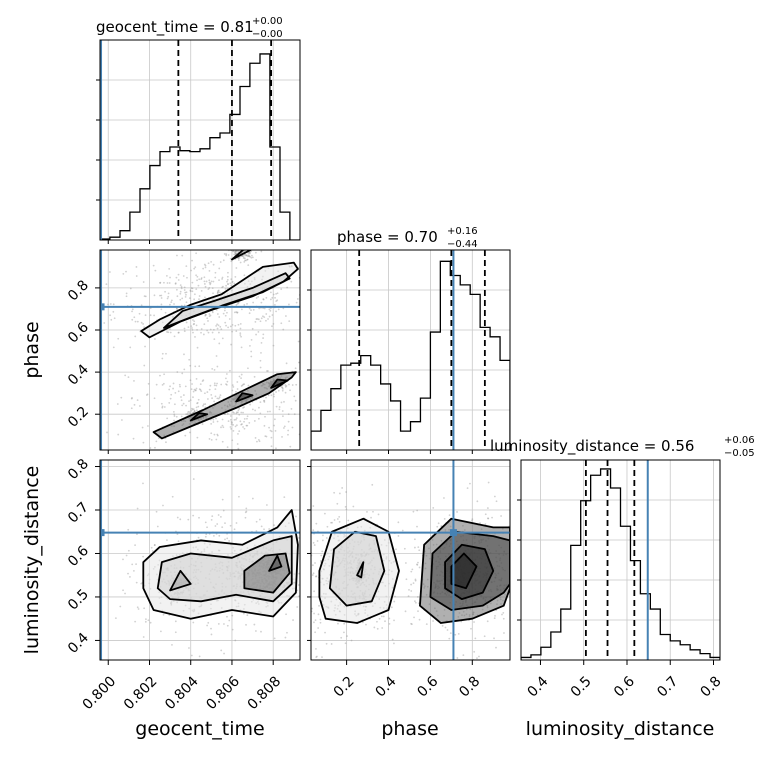 This screenshot has height=760, width=760. Describe the element at coordinates (180, 580) in the screenshot. I see `contour-line` at that location.